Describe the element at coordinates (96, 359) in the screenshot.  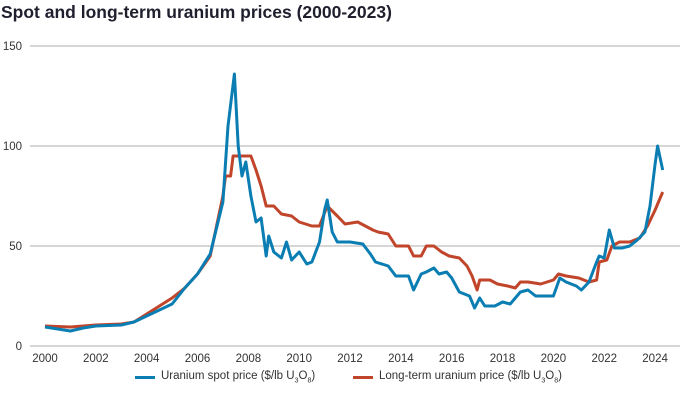
I see `x-tick-label: 2002` at that location.